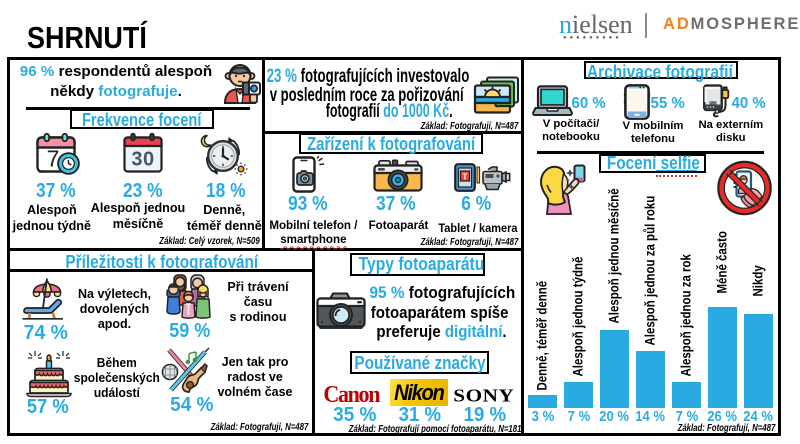  I want to click on svg-text: 7, so click(53, 159).